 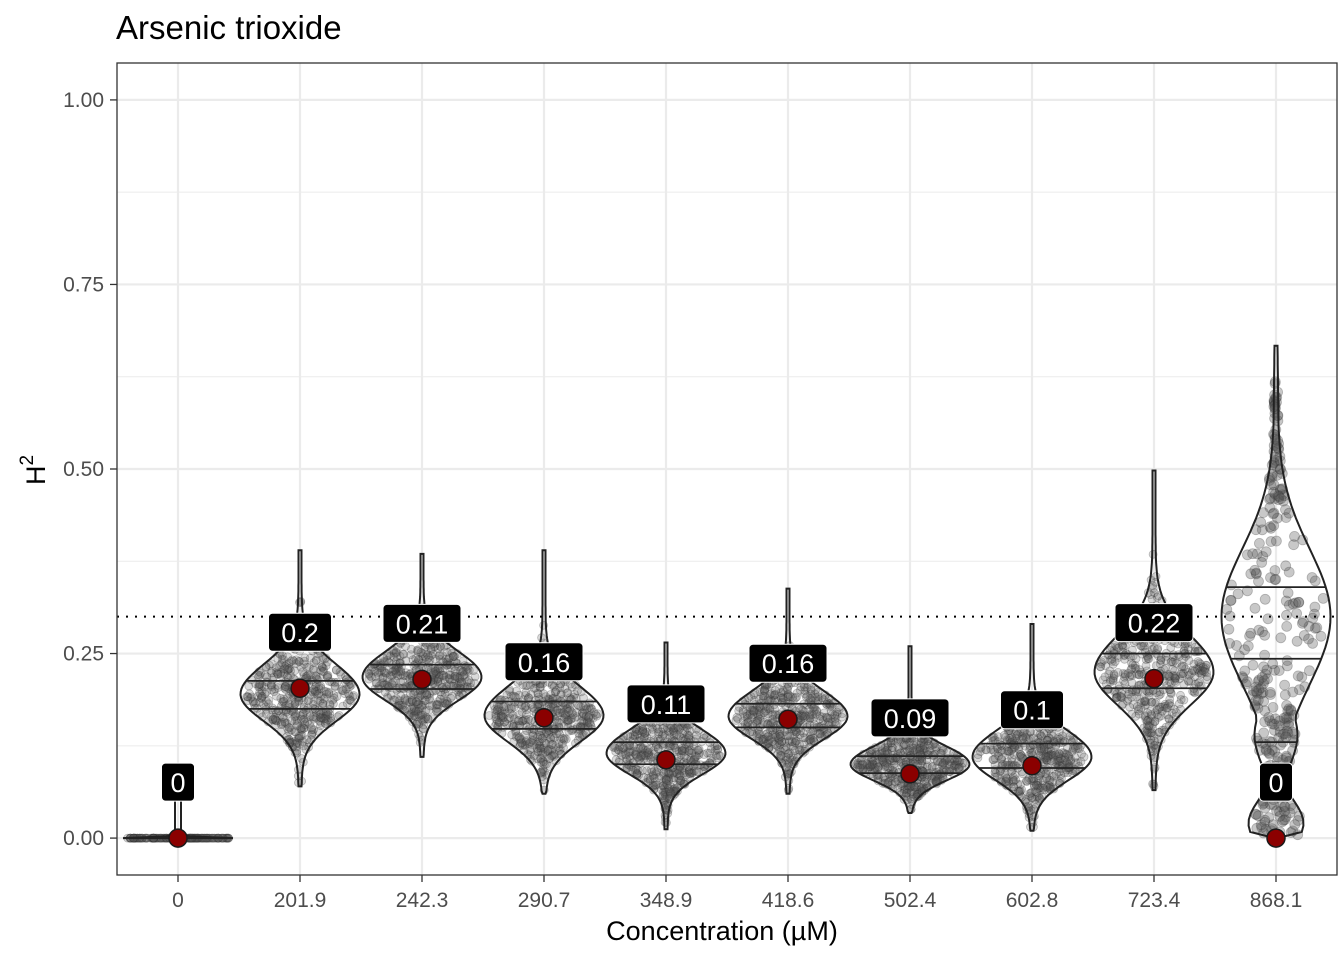 What do you see at coordinates (83, 469) in the screenshot?
I see `y-tick-label: 0.50` at bounding box center [83, 469].